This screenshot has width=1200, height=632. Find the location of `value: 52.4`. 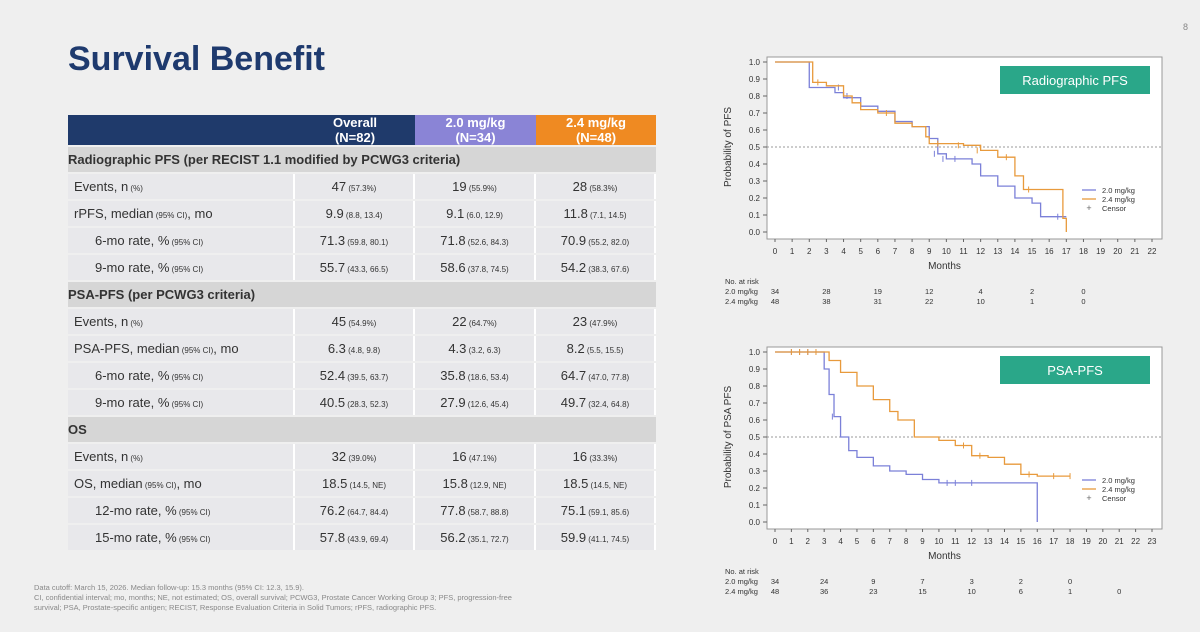

value: 52.4 is located at coordinates (332, 375).